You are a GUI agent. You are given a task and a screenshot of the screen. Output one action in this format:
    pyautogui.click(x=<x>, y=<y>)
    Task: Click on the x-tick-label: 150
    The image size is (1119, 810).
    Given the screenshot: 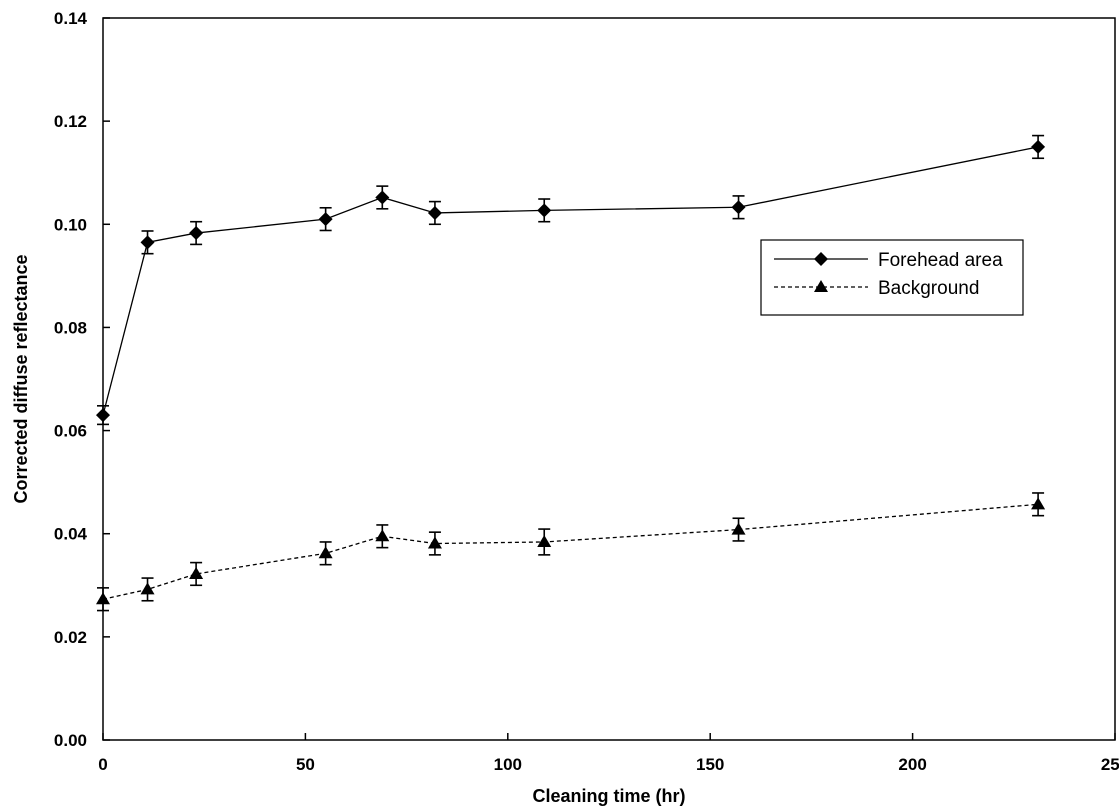 What is the action you would take?
    pyautogui.click(x=710, y=764)
    